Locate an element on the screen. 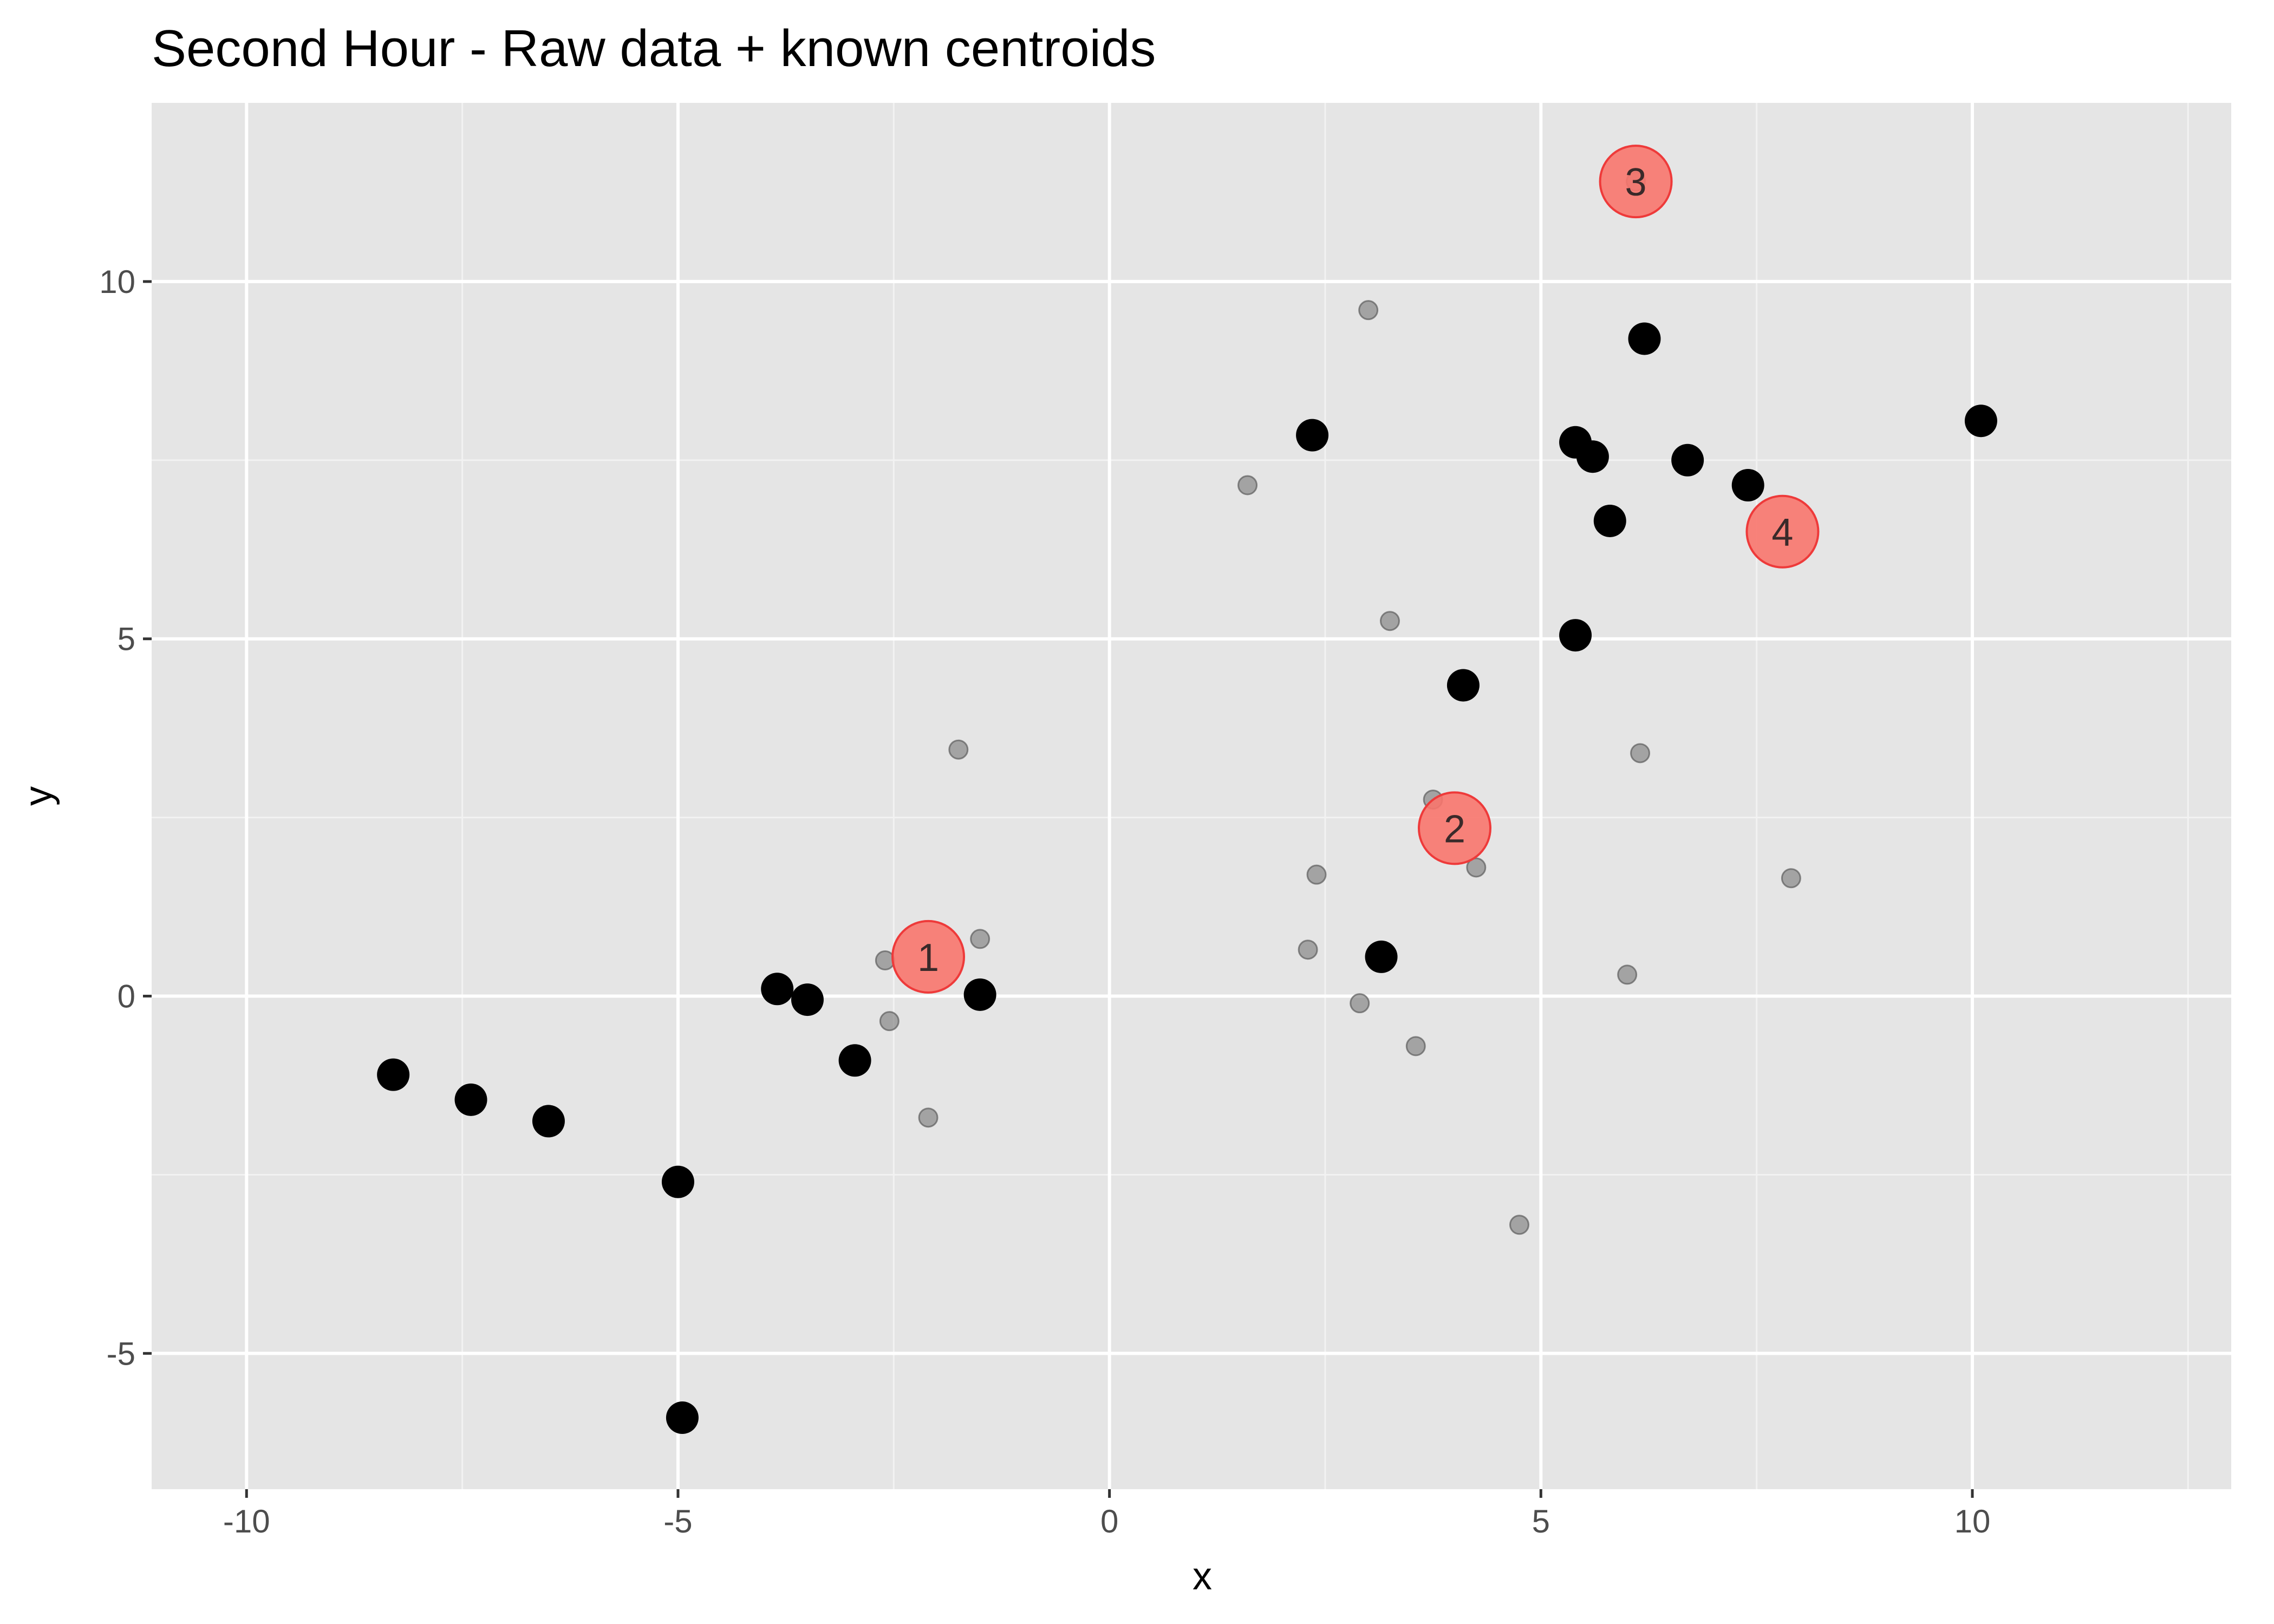 The image size is (2274, 1624). x-tick-label: 5 is located at coordinates (1541, 1521).